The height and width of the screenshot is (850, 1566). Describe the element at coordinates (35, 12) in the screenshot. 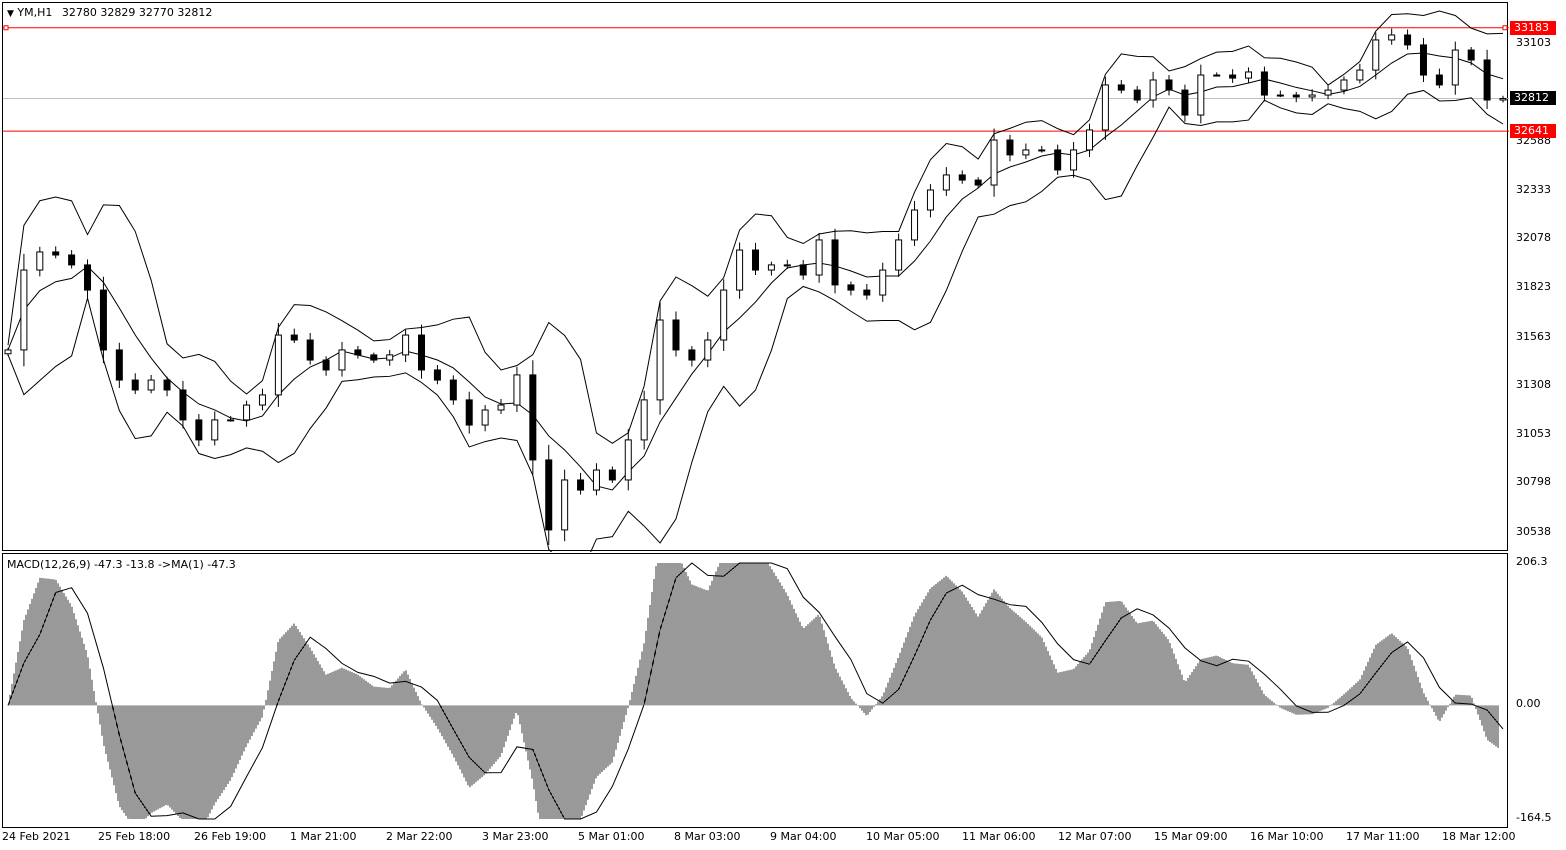

I see `symbol-label: YM,H1` at that location.